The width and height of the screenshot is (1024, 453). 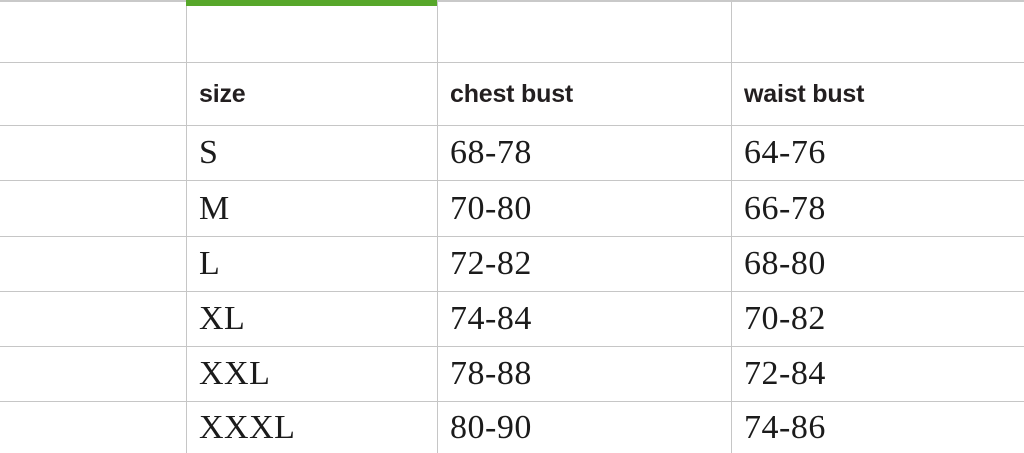 I want to click on cell-size-xxxl: XXXL, so click(x=247, y=427).